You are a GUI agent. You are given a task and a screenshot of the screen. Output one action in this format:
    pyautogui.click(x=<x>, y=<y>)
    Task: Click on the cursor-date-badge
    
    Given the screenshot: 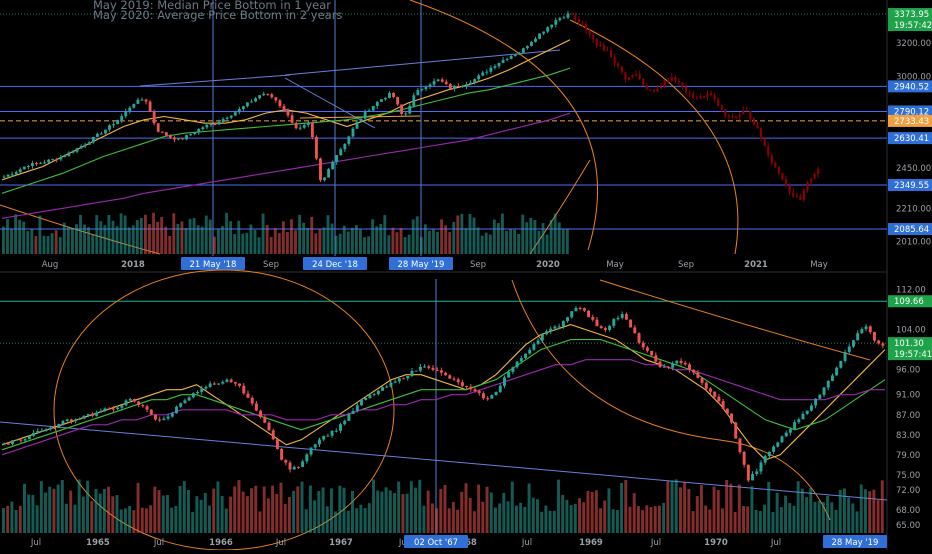 What is the action you would take?
    pyautogui.click(x=335, y=263)
    